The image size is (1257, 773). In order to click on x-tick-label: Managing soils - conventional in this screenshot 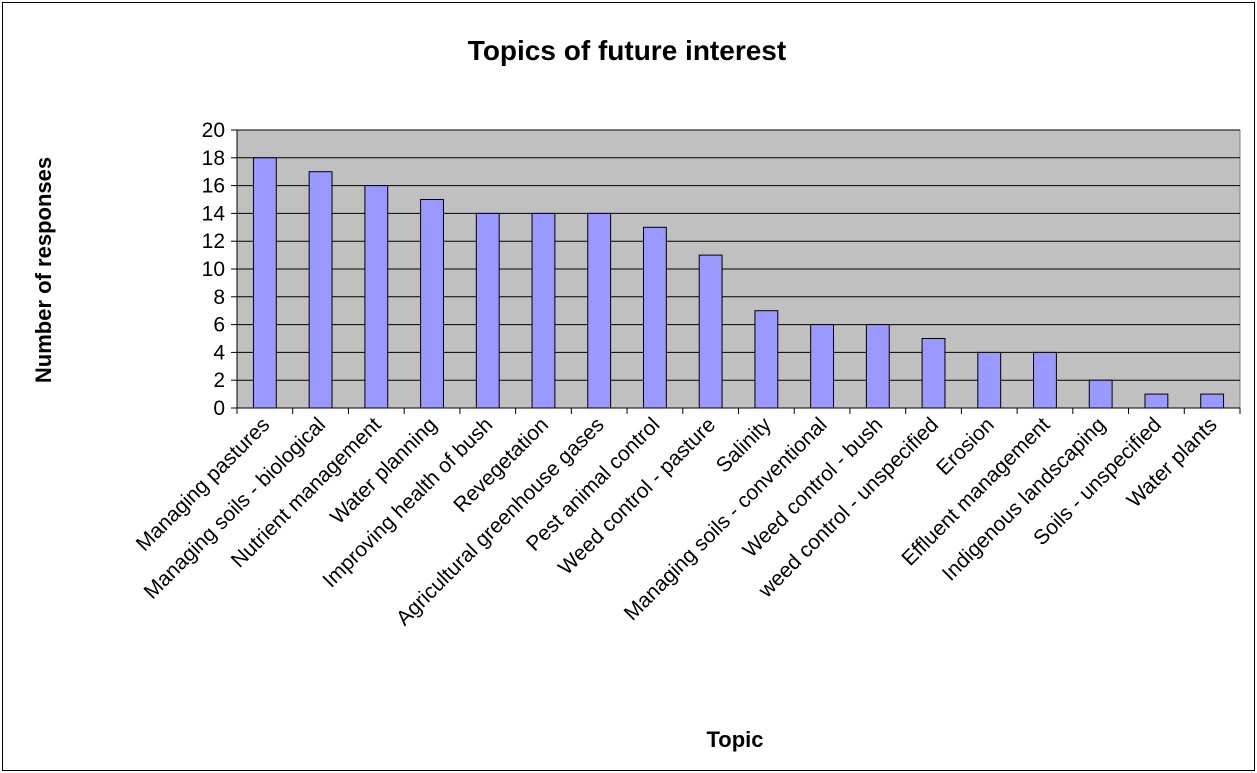, I will do `click(726, 519)`.